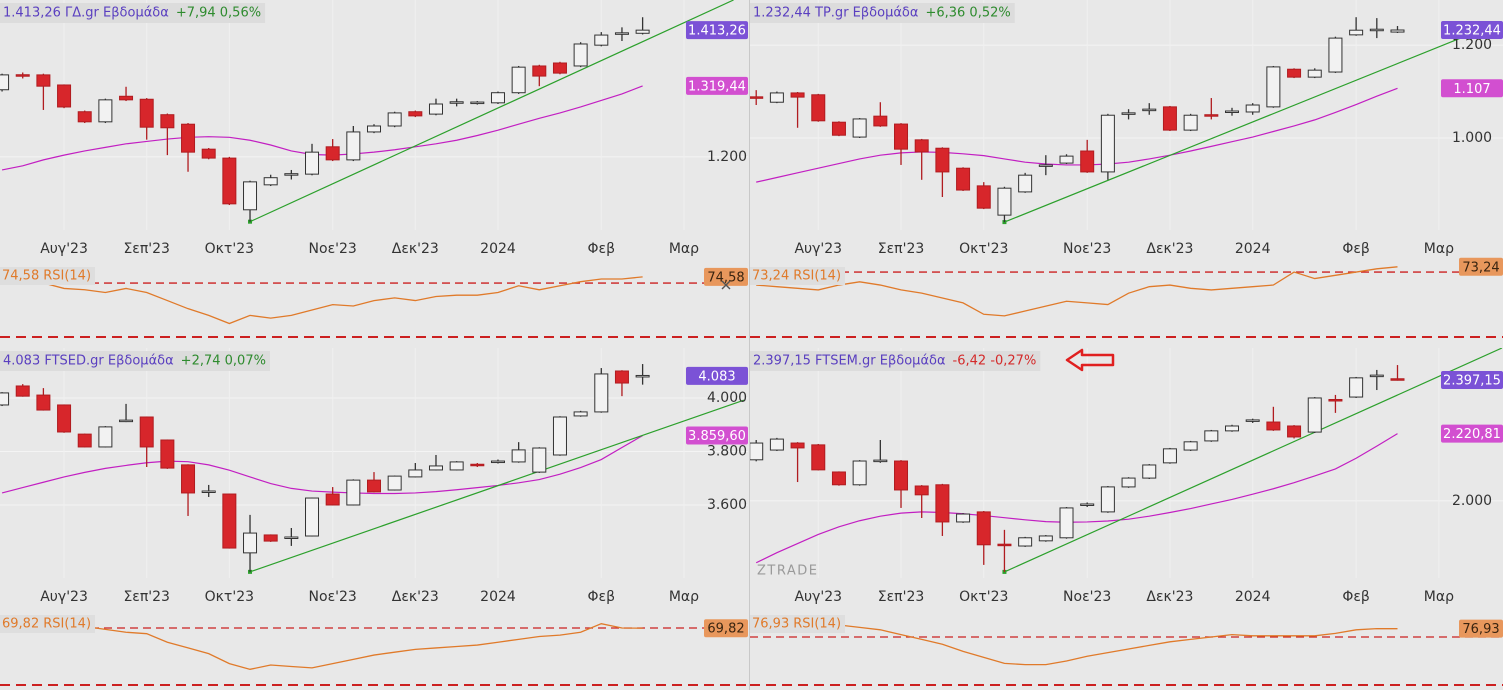  I want to click on x-tick-label: Νοε'23, so click(1087, 597).